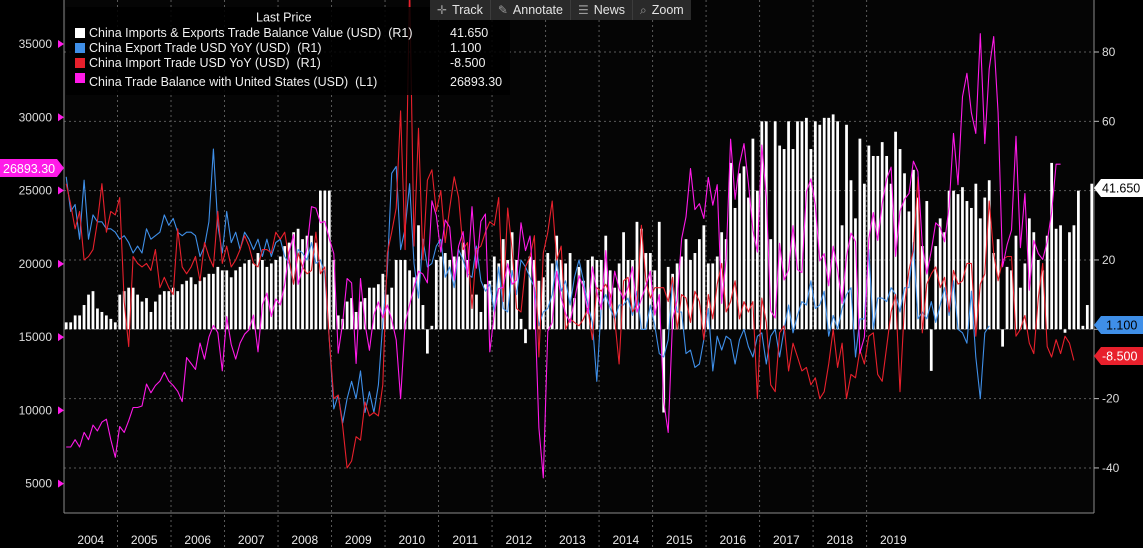  I want to click on x-tick-label: 2008, so click(304, 540).